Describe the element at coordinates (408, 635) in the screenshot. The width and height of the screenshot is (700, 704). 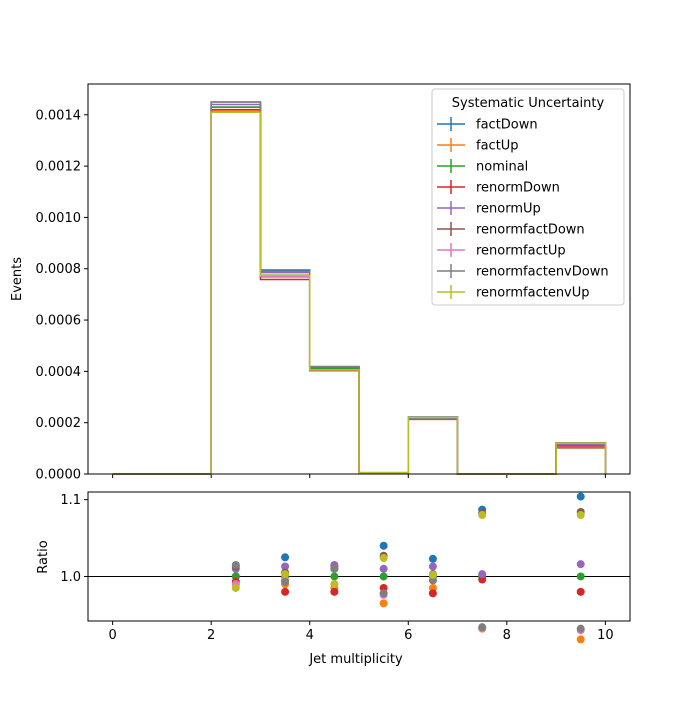
I see `x-tick-label: 6` at that location.